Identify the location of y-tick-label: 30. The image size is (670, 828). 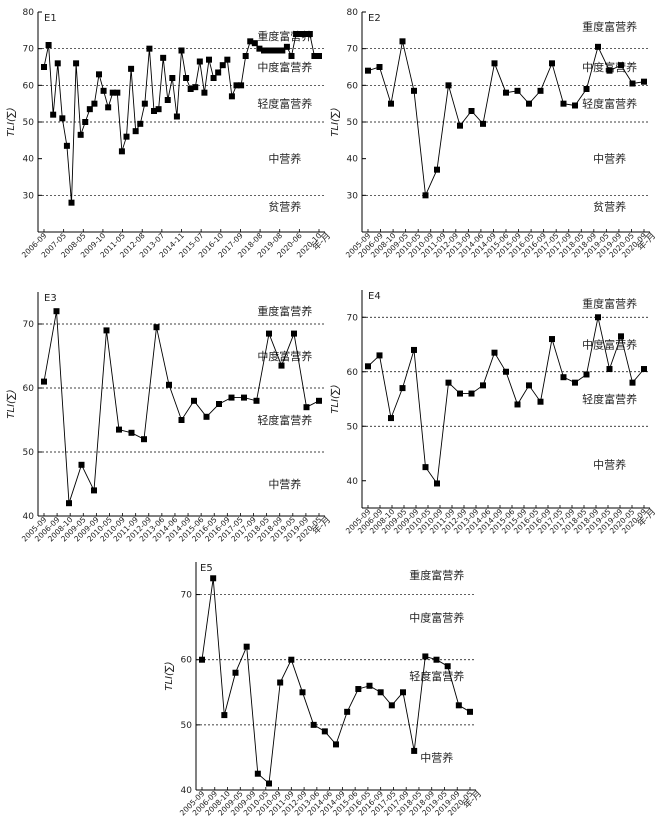
(353, 196).